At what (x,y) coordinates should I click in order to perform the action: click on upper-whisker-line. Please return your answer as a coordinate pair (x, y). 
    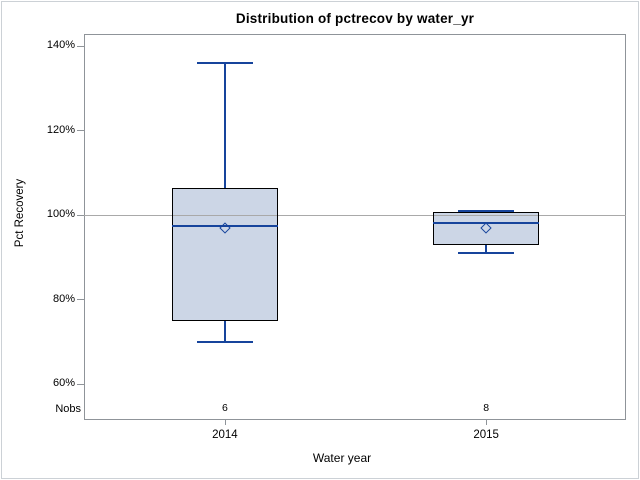
    Looking at the image, I should click on (224, 125).